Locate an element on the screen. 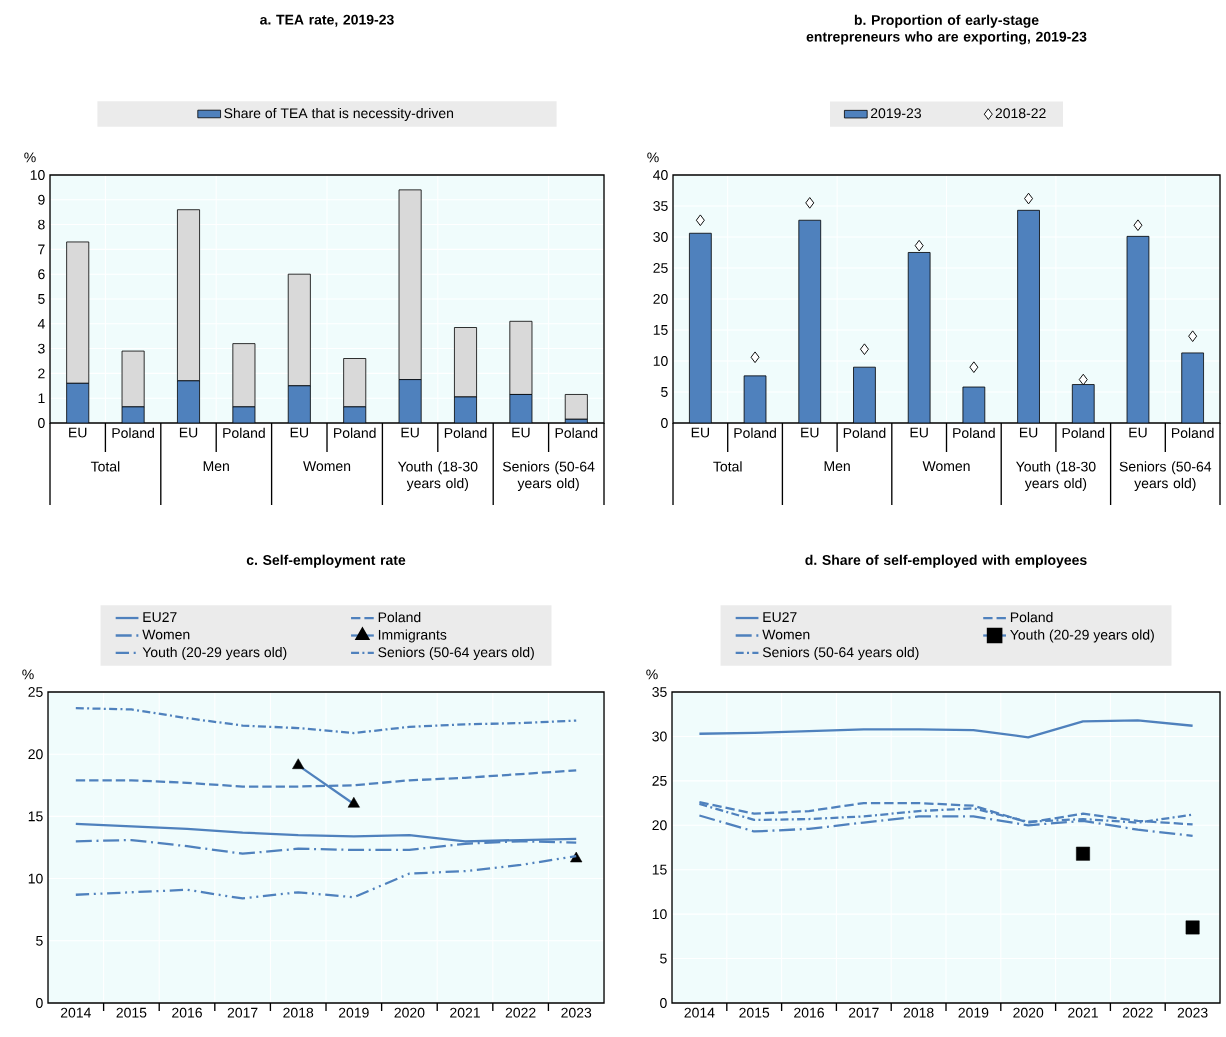 This screenshot has height=1037, width=1226. y-tick-label: 9 is located at coordinates (41, 199).